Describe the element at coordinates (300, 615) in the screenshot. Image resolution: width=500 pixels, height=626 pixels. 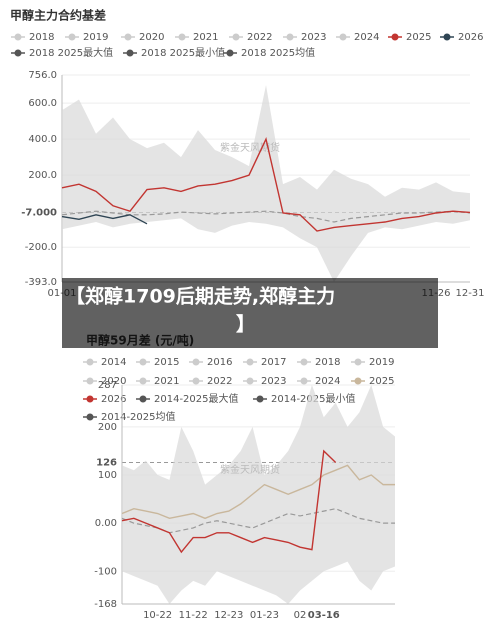
I see `x-tick-label: 02` at that location.